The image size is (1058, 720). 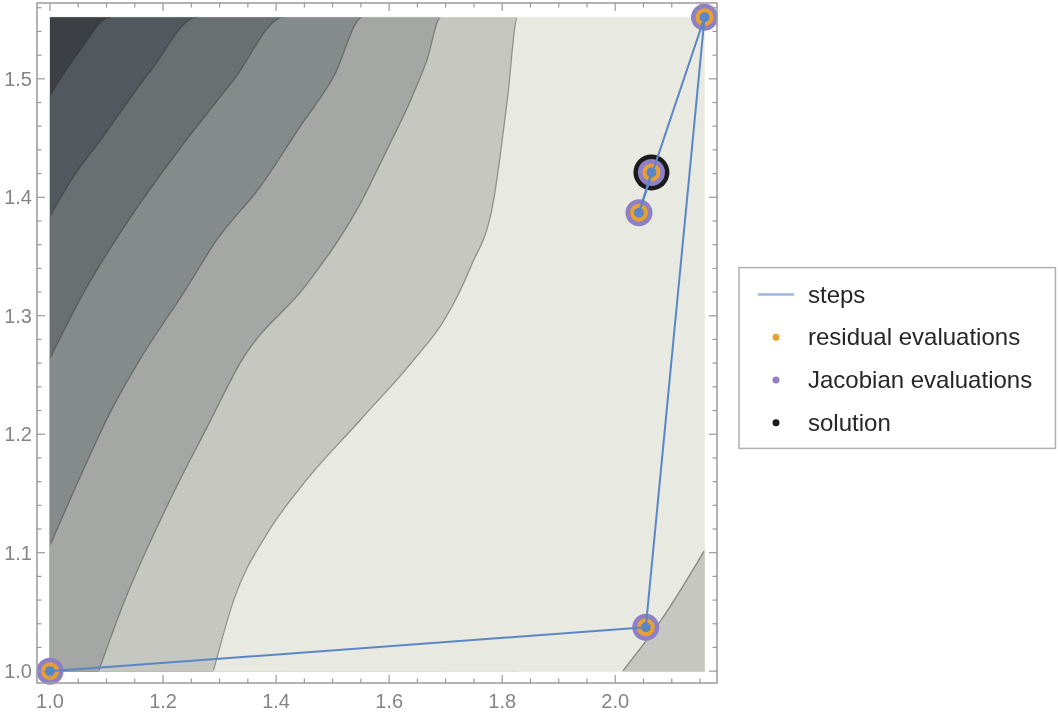 I want to click on legend-label: solution, so click(x=849, y=422).